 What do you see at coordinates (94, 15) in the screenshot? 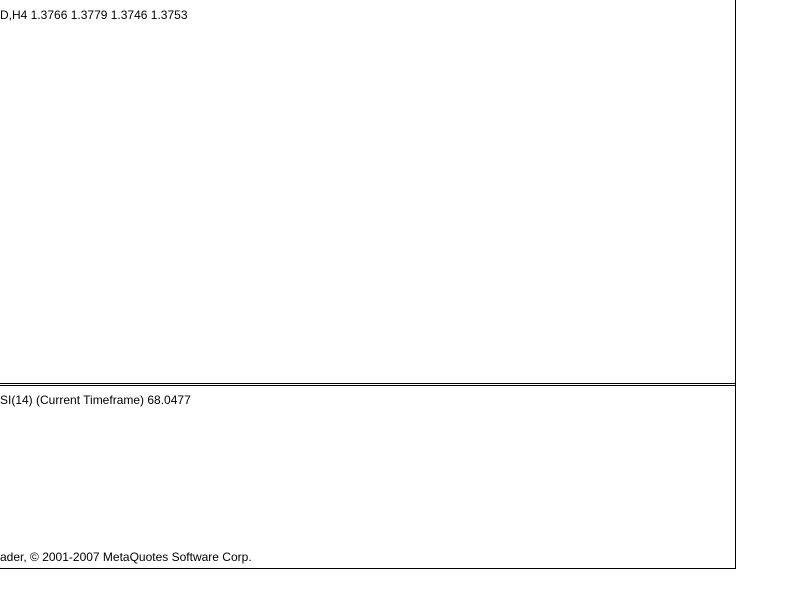
I see `chart-title: D,H4 1.3766 1.3779 1.3746 1.3753` at bounding box center [94, 15].